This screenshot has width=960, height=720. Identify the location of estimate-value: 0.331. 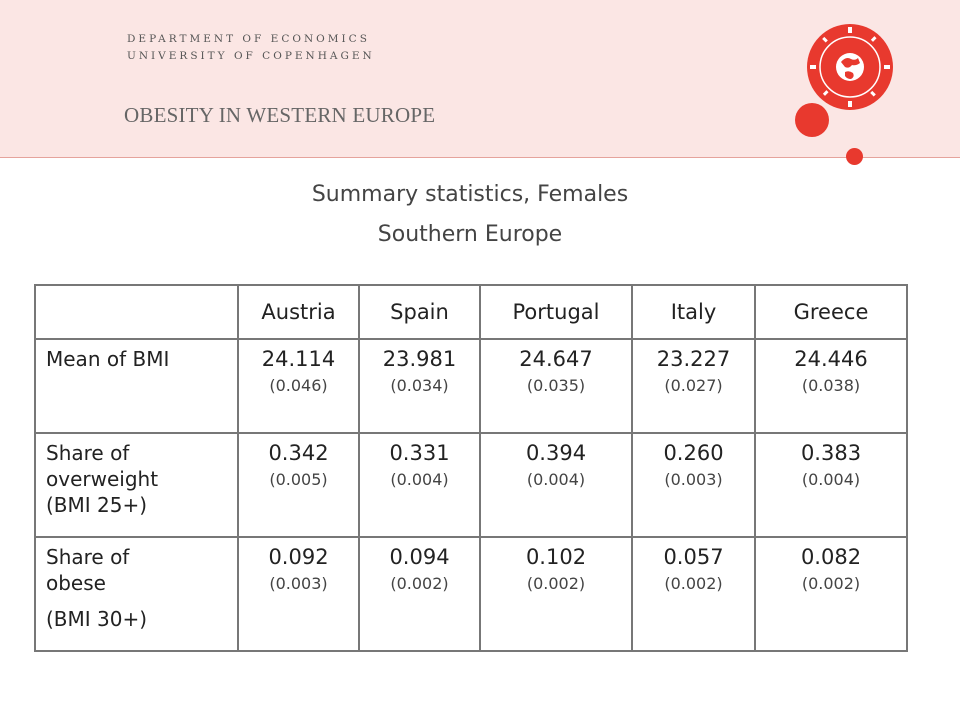
(419, 453).